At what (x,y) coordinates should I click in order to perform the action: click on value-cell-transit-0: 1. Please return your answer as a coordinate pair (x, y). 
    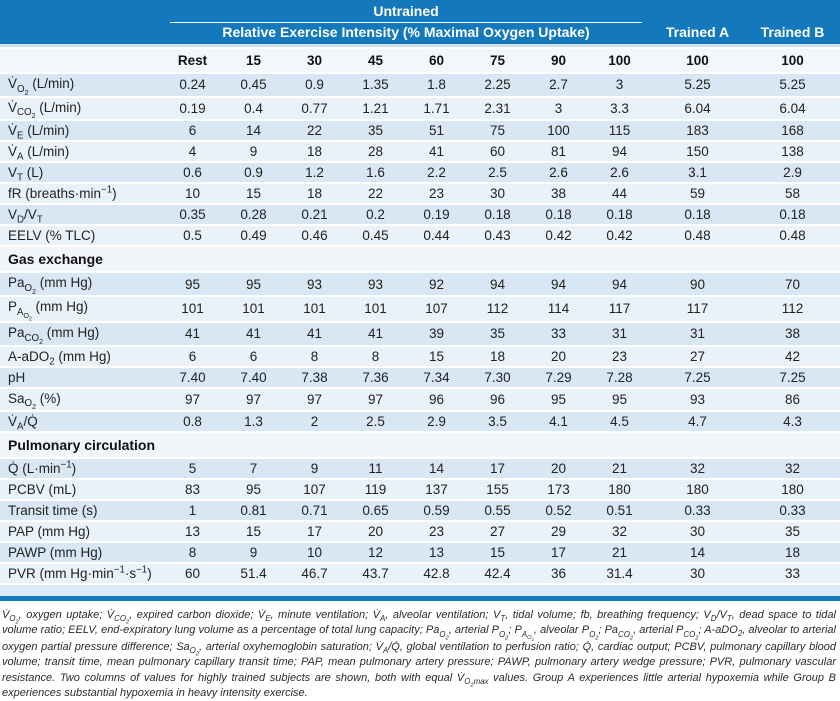
    Looking at the image, I should click on (192, 511).